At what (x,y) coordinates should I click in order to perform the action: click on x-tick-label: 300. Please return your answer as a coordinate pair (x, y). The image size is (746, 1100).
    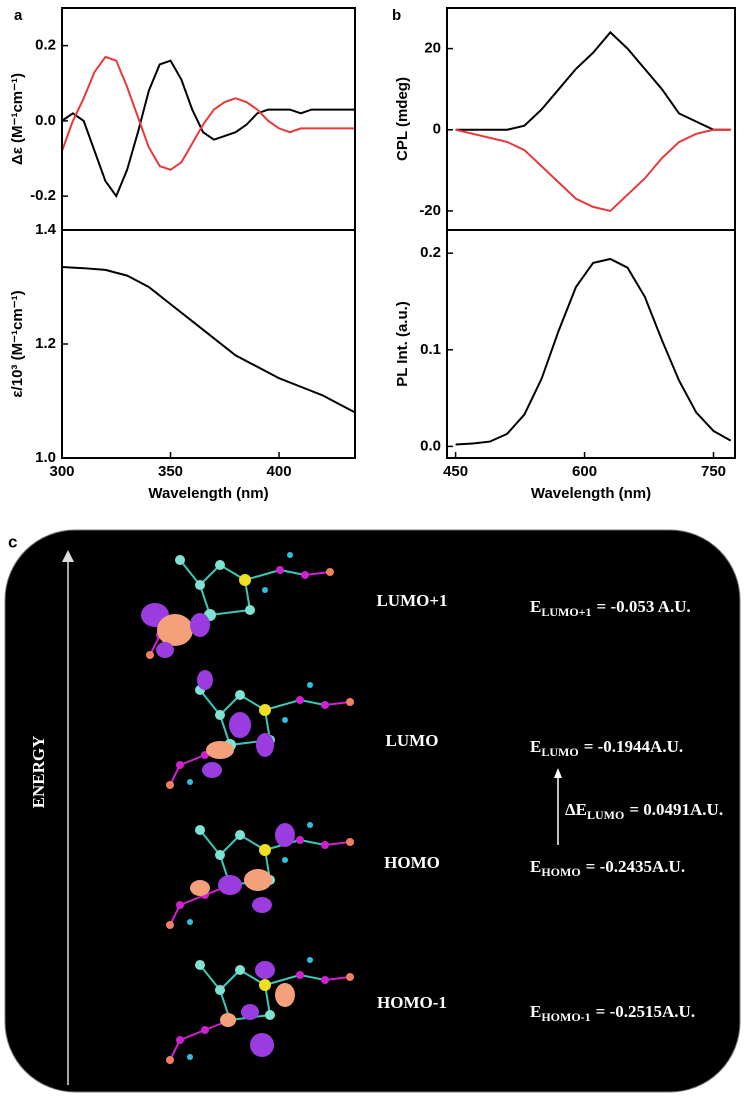
    Looking at the image, I should click on (61, 471).